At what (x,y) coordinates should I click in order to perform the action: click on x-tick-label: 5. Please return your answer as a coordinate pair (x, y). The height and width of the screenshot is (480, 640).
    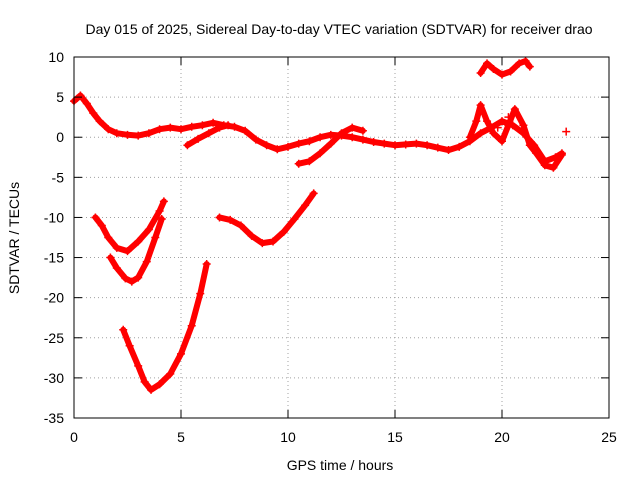
    Looking at the image, I should click on (181, 437).